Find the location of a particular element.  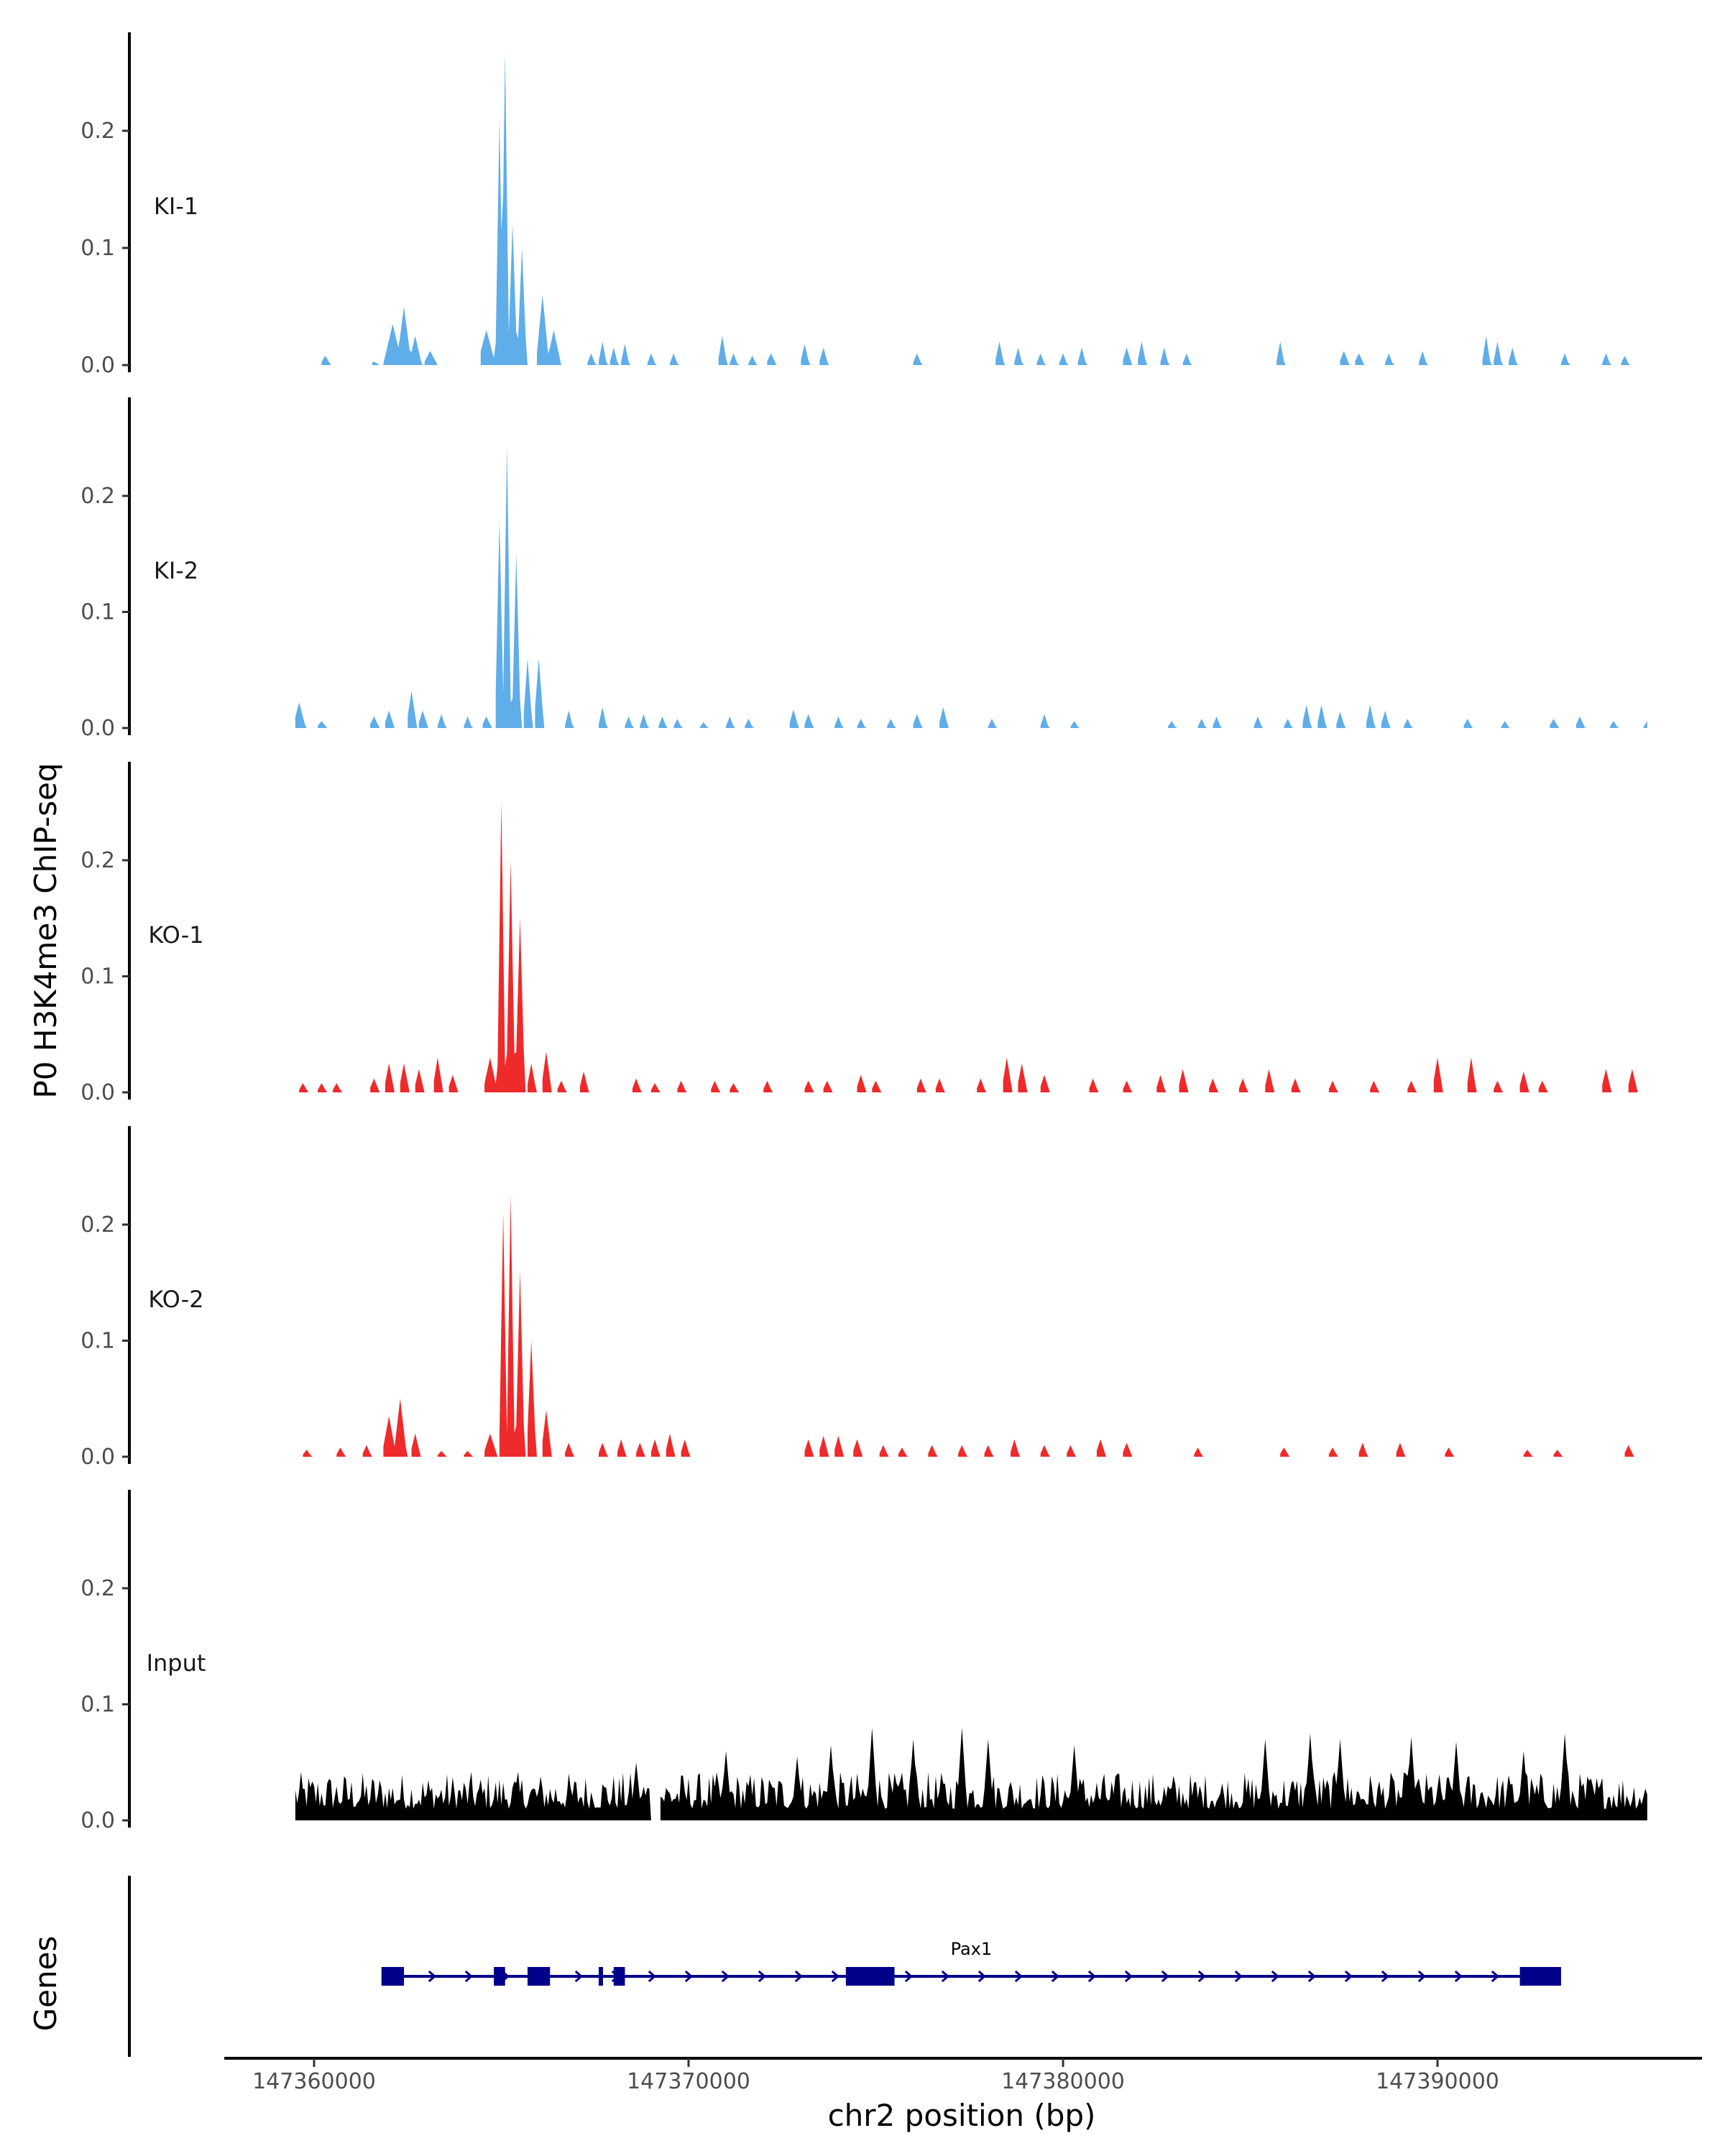

track-ki-1: 0.0 0.1 0.2 KI-1 is located at coordinates (855, 205).